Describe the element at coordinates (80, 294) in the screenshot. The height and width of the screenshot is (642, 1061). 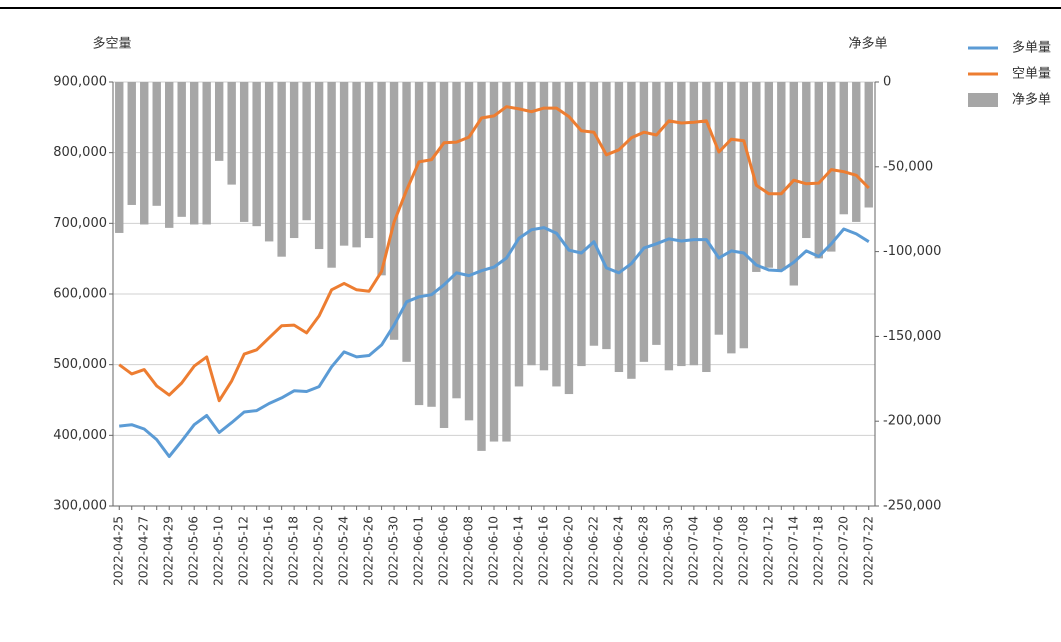
I see `y-tick-label: 600,000` at that location.